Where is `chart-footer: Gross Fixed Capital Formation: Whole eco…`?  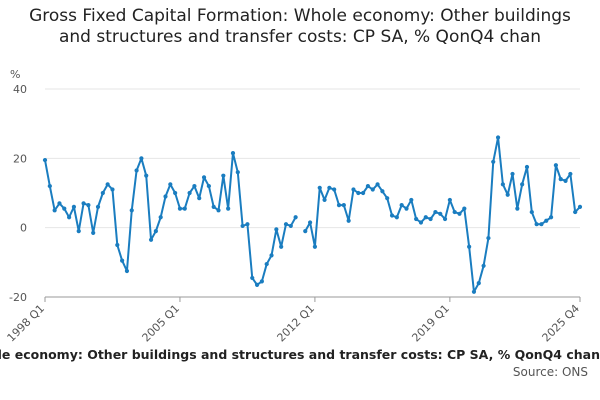
chart-footer: Gross Fixed Capital Formation: Whole eco… is located at coordinates (300, 365).